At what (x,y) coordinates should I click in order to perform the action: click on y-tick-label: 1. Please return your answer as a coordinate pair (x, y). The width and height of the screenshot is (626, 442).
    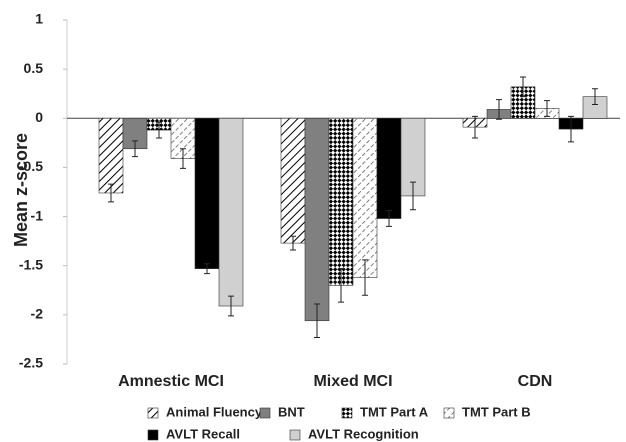
    Looking at the image, I should click on (39, 19).